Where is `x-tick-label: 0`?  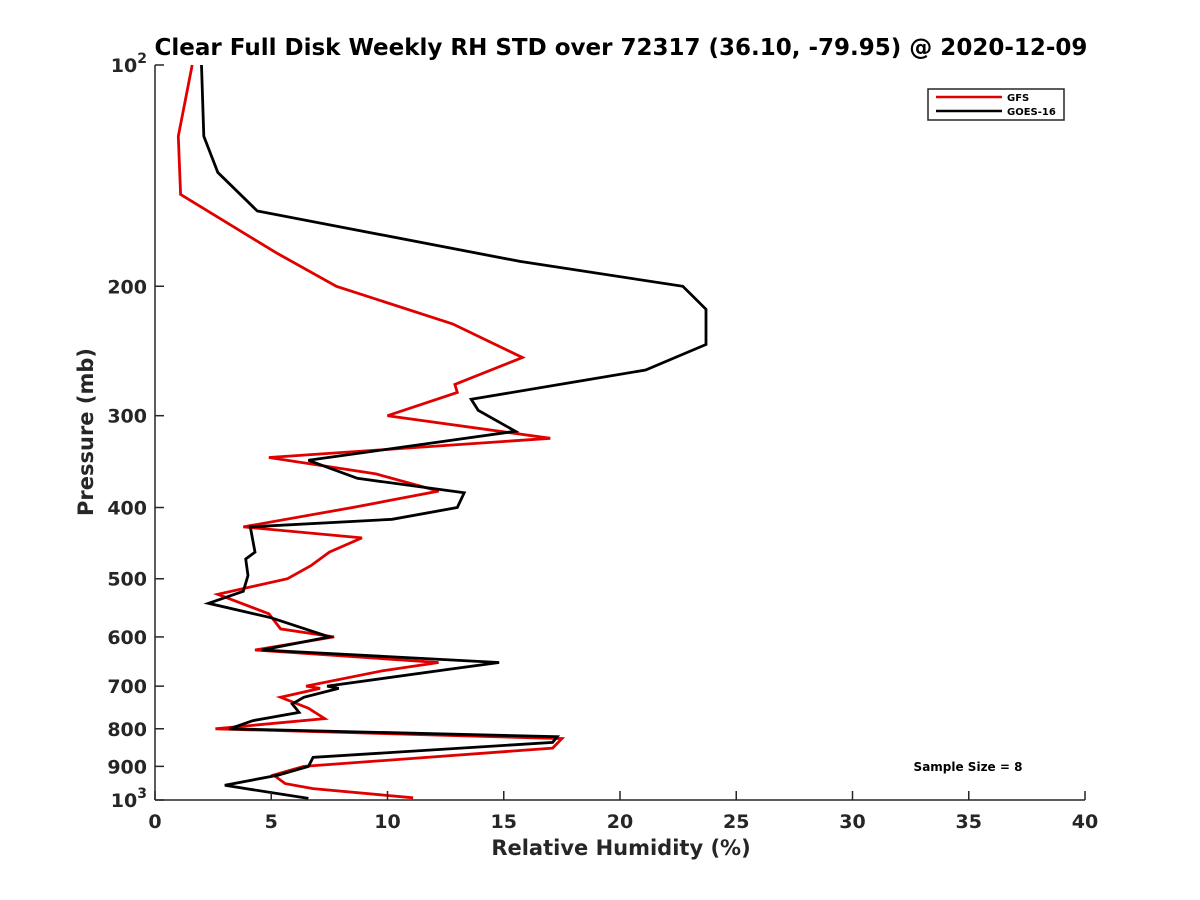
x-tick-label: 0 is located at coordinates (154, 822).